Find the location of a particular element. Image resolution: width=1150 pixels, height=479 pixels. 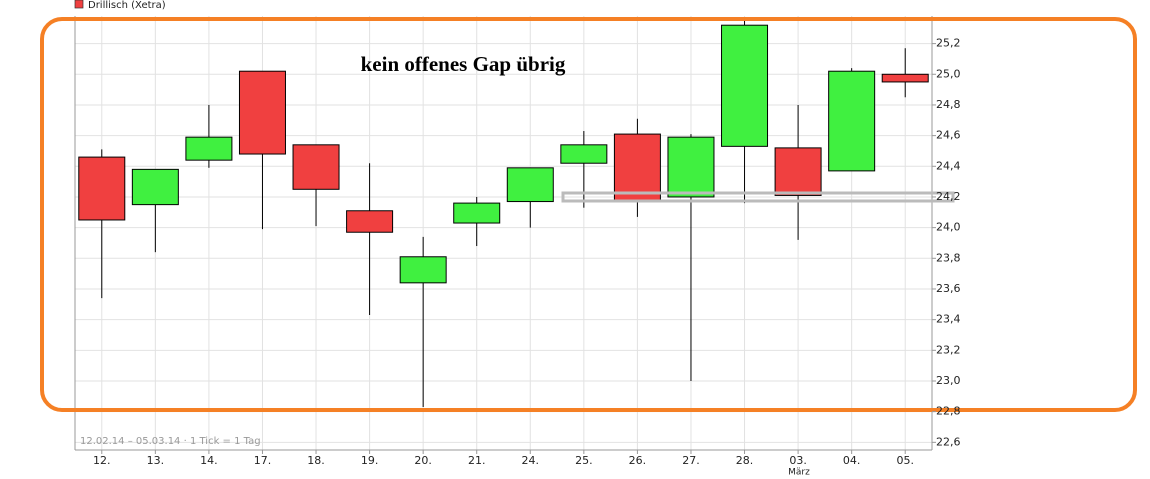

x-tick-label: 24. is located at coordinates (531, 460).